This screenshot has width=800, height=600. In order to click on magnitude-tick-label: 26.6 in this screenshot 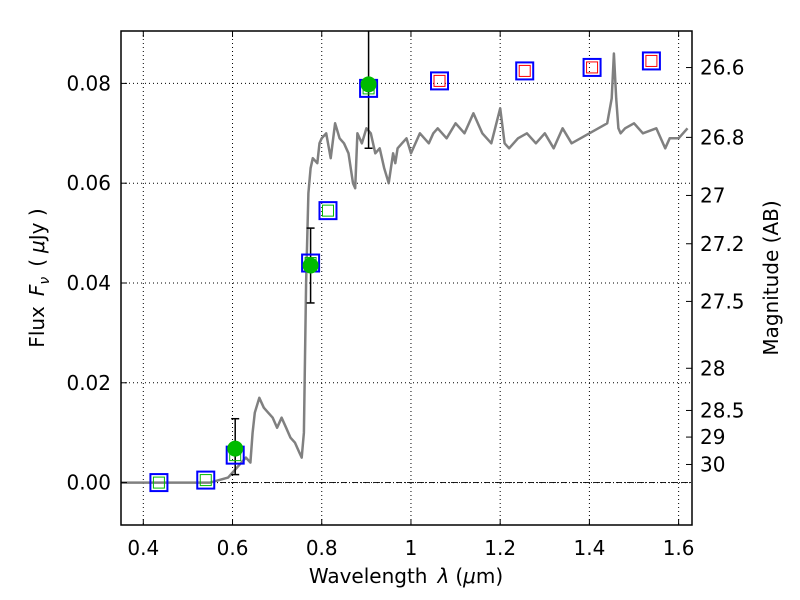, I will do `click(722, 68)`.